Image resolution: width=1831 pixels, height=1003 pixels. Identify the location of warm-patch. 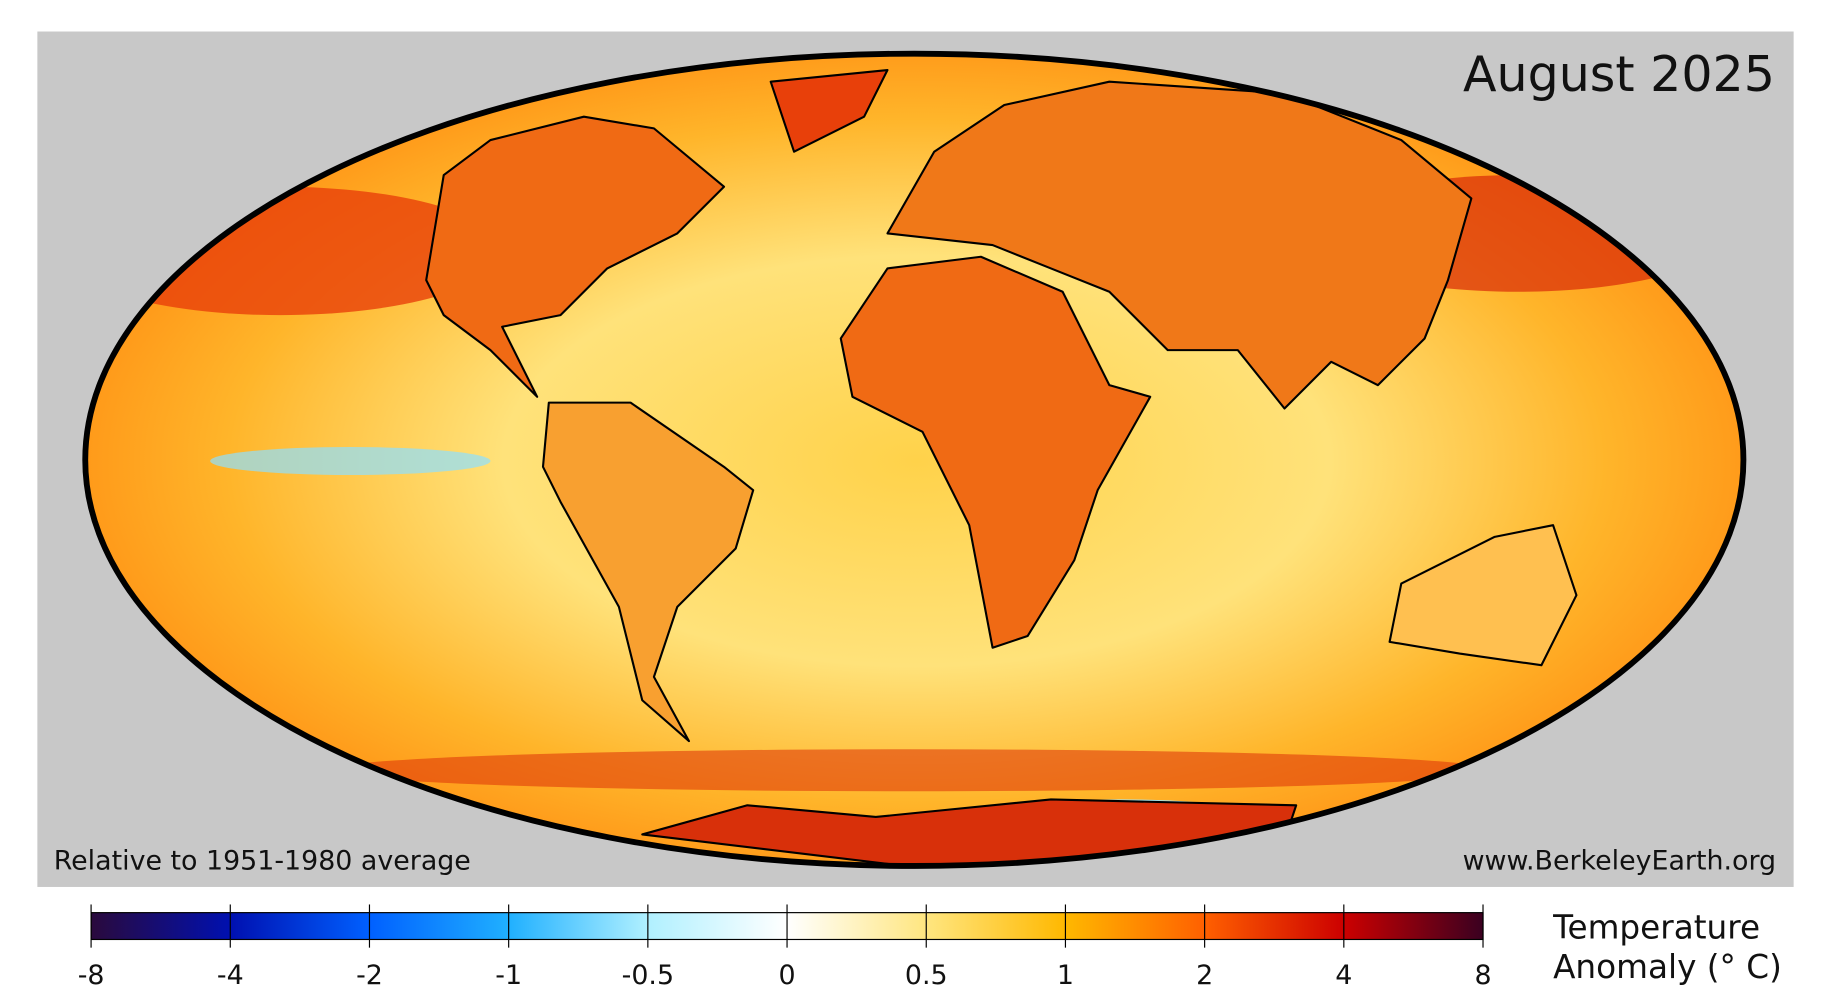
(910, 770).